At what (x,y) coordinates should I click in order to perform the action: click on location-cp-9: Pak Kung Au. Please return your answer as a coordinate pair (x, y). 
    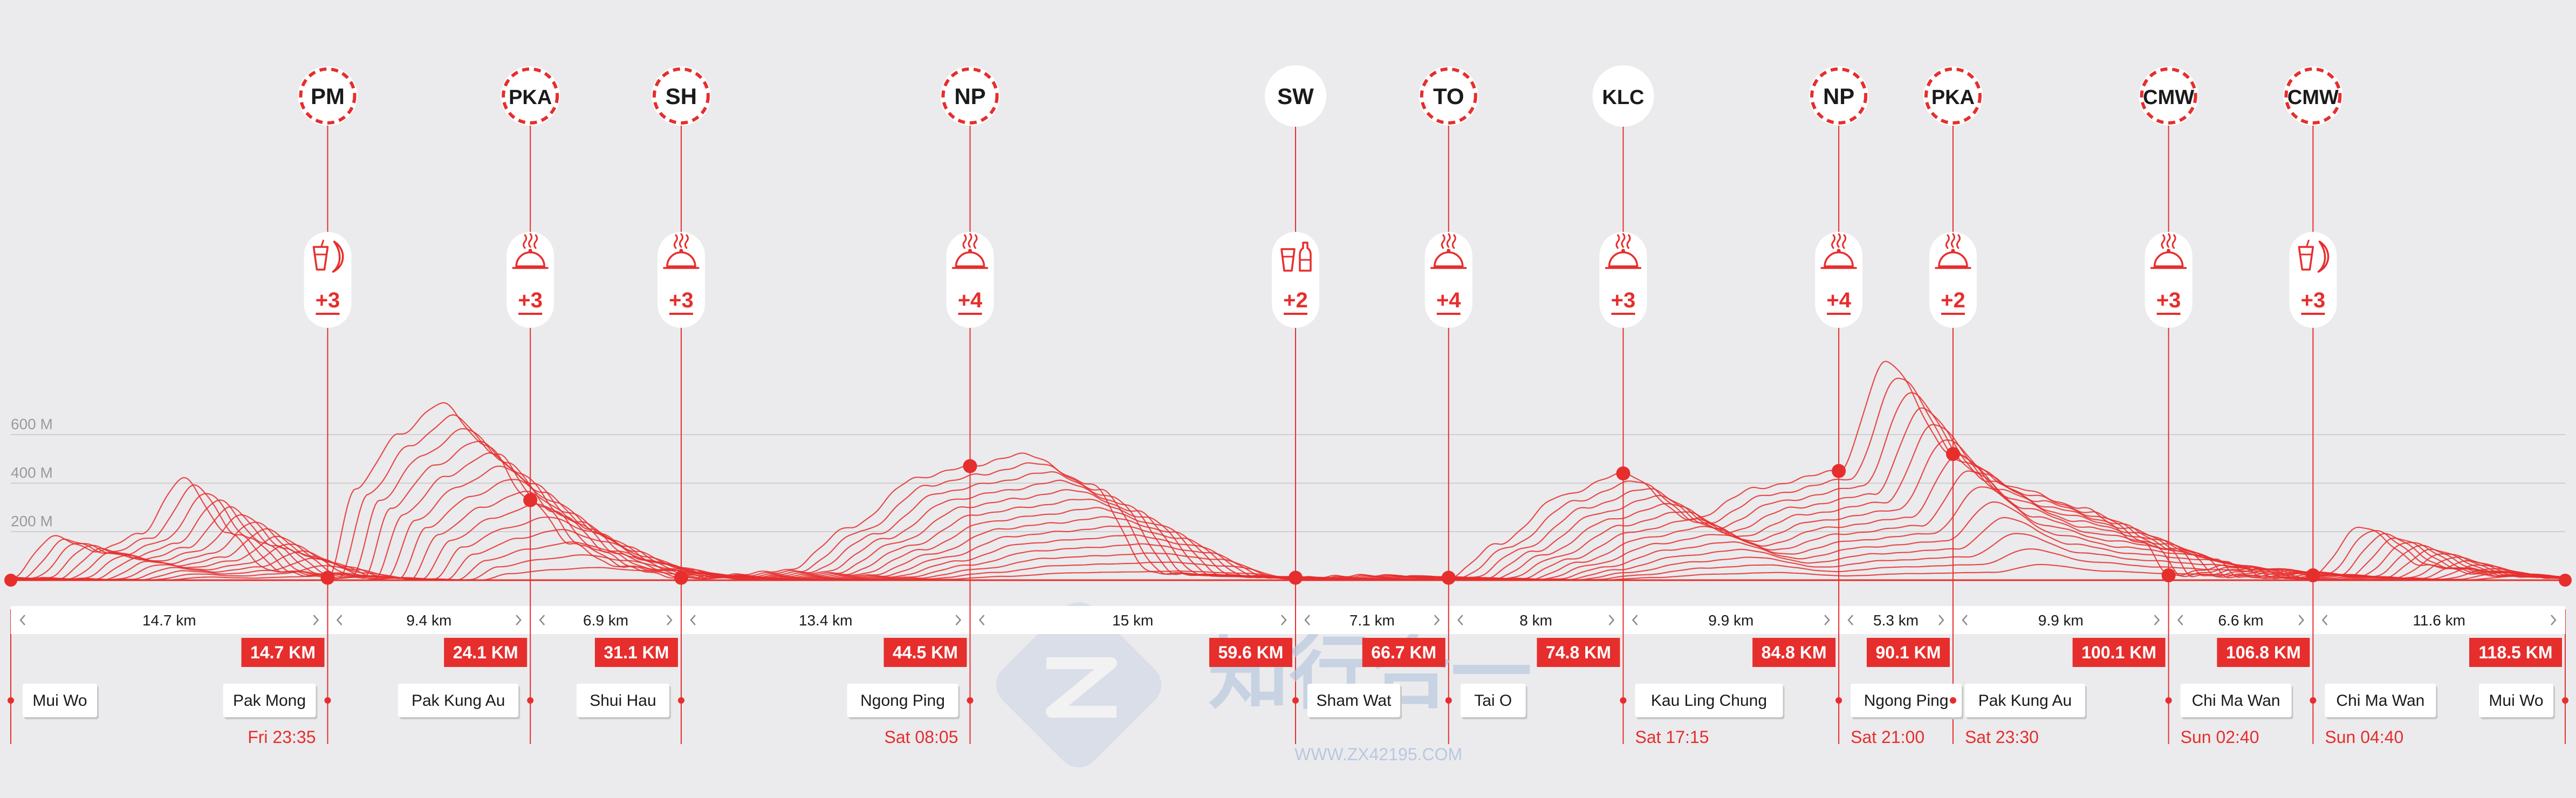
    Looking at the image, I should click on (2025, 701).